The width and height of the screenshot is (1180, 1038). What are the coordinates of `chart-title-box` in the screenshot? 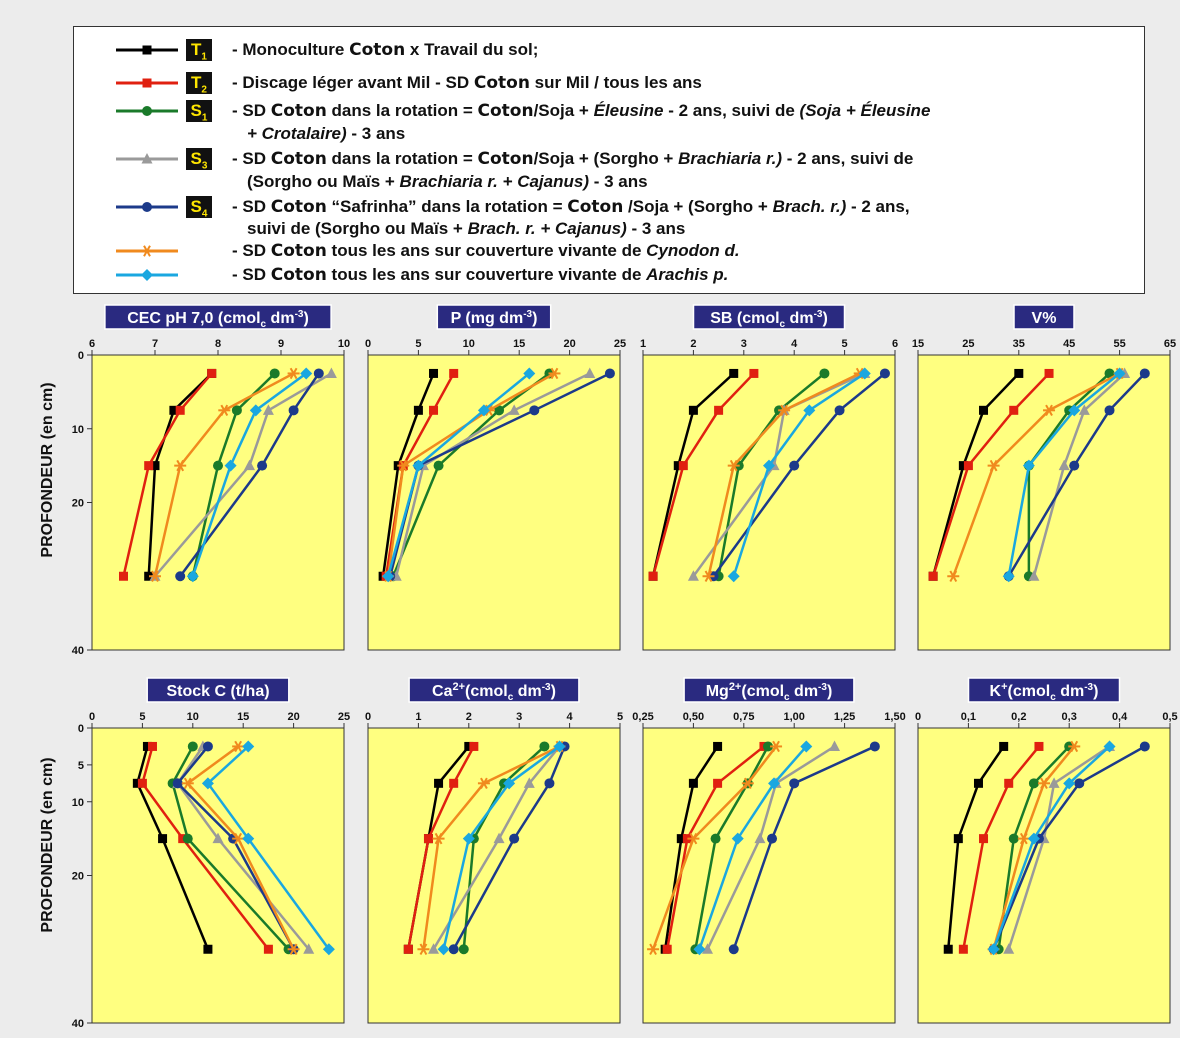 It's located at (769, 690).